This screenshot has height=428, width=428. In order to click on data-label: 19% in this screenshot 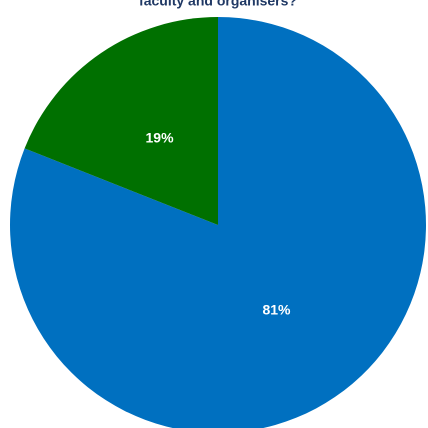, I will do `click(160, 138)`.